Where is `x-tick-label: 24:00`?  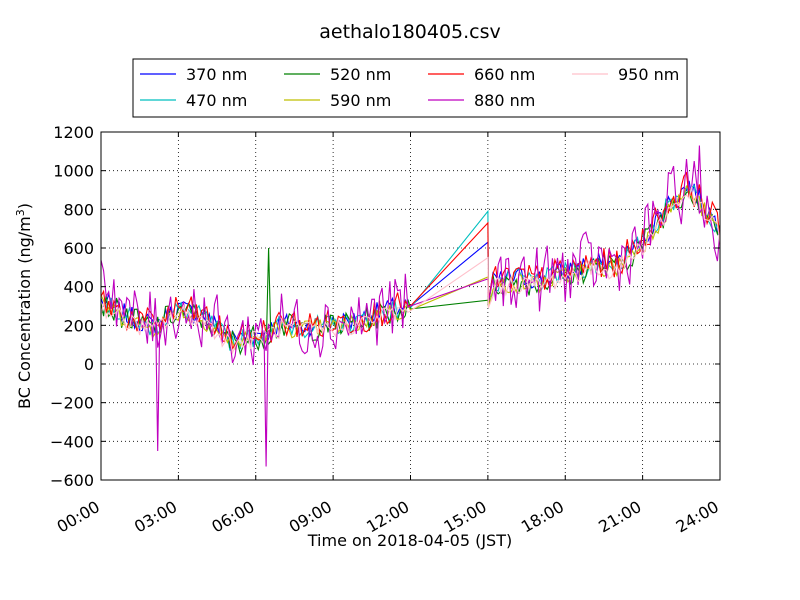 x-tick-label: 24:00 is located at coordinates (697, 517).